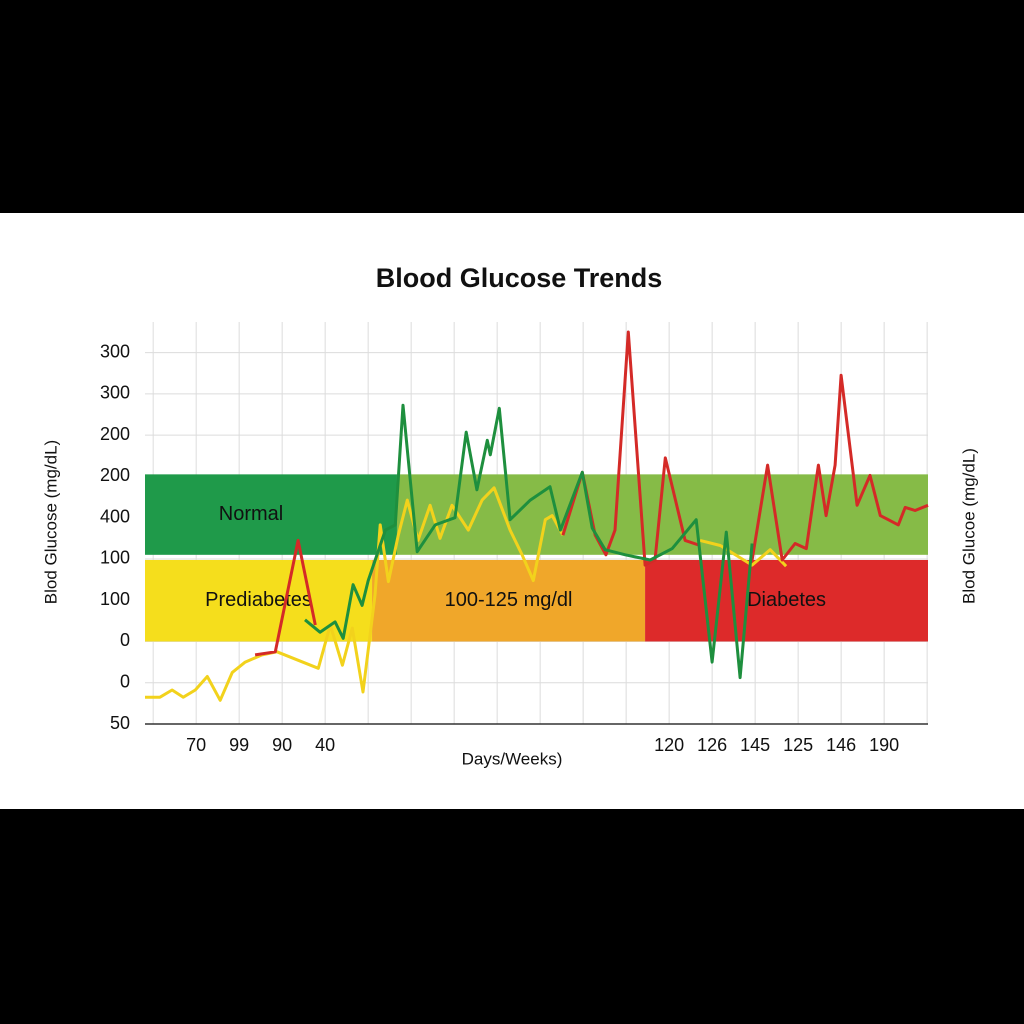 The width and height of the screenshot is (1024, 1024). What do you see at coordinates (968, 526) in the screenshot?
I see `y2-axis-label: Blod Glucoe (mg/dL)` at bounding box center [968, 526].